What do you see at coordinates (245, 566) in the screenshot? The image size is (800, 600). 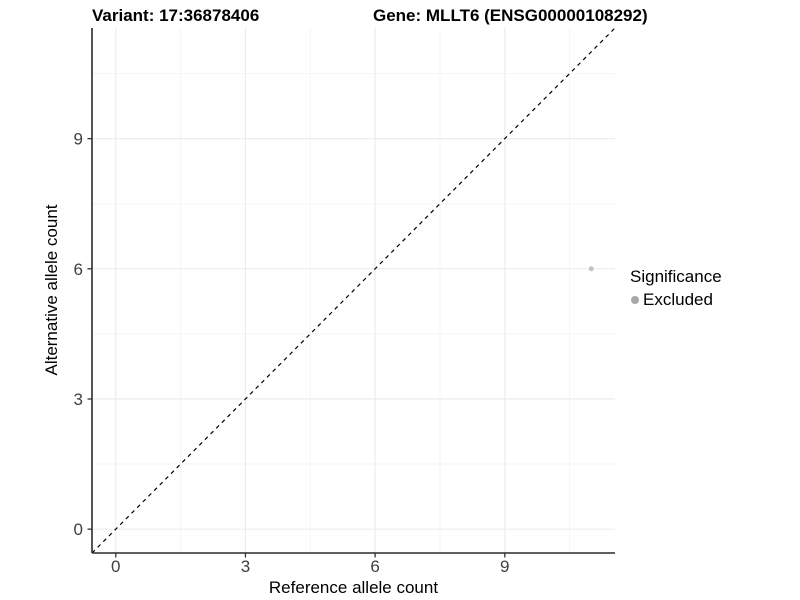 I see `x-tick-label: 3` at bounding box center [245, 566].